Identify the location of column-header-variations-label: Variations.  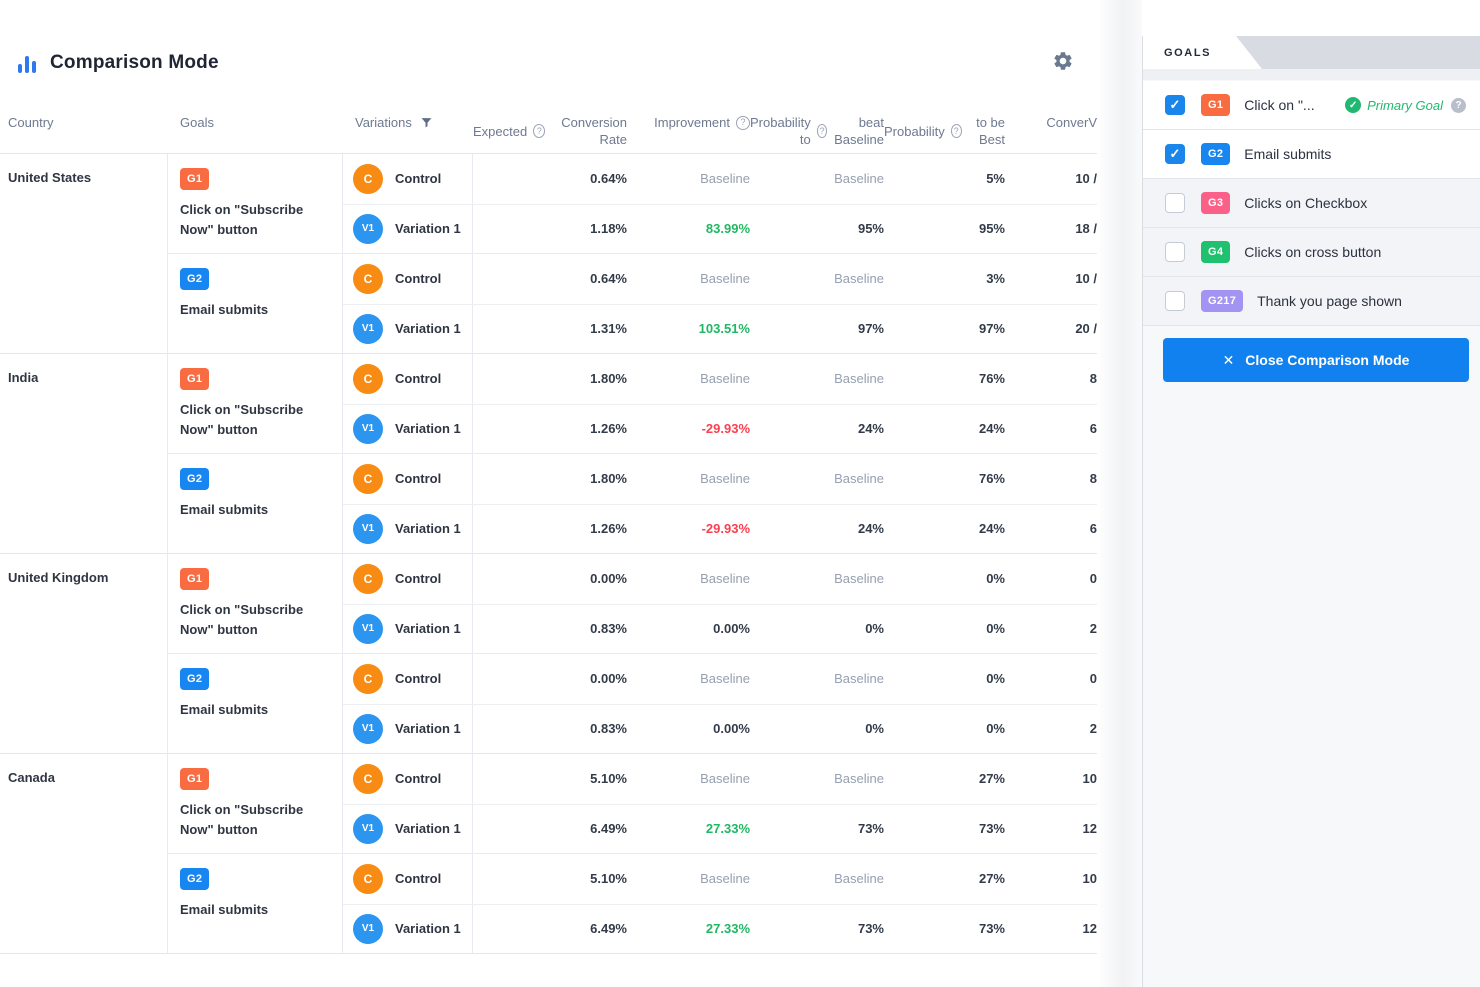
(383, 122).